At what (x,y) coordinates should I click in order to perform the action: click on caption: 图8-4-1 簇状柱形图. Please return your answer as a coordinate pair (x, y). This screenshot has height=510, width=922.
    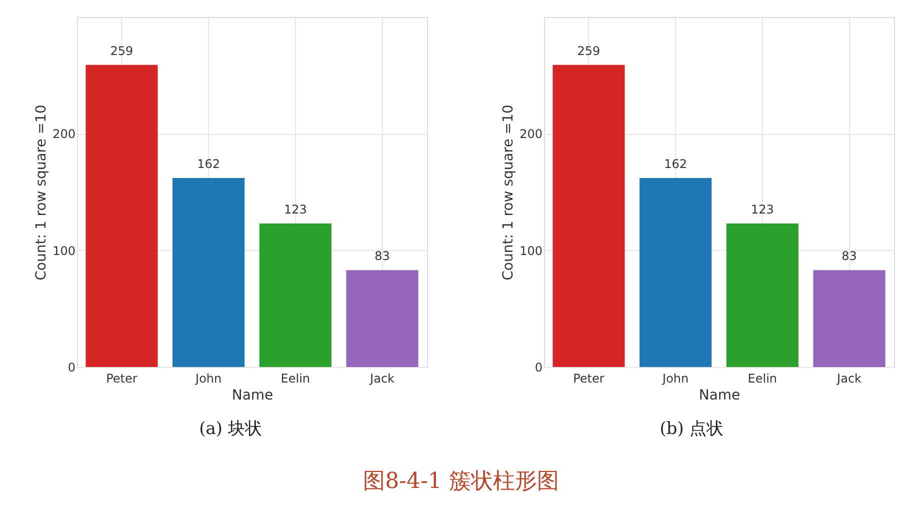
    Looking at the image, I should click on (461, 482).